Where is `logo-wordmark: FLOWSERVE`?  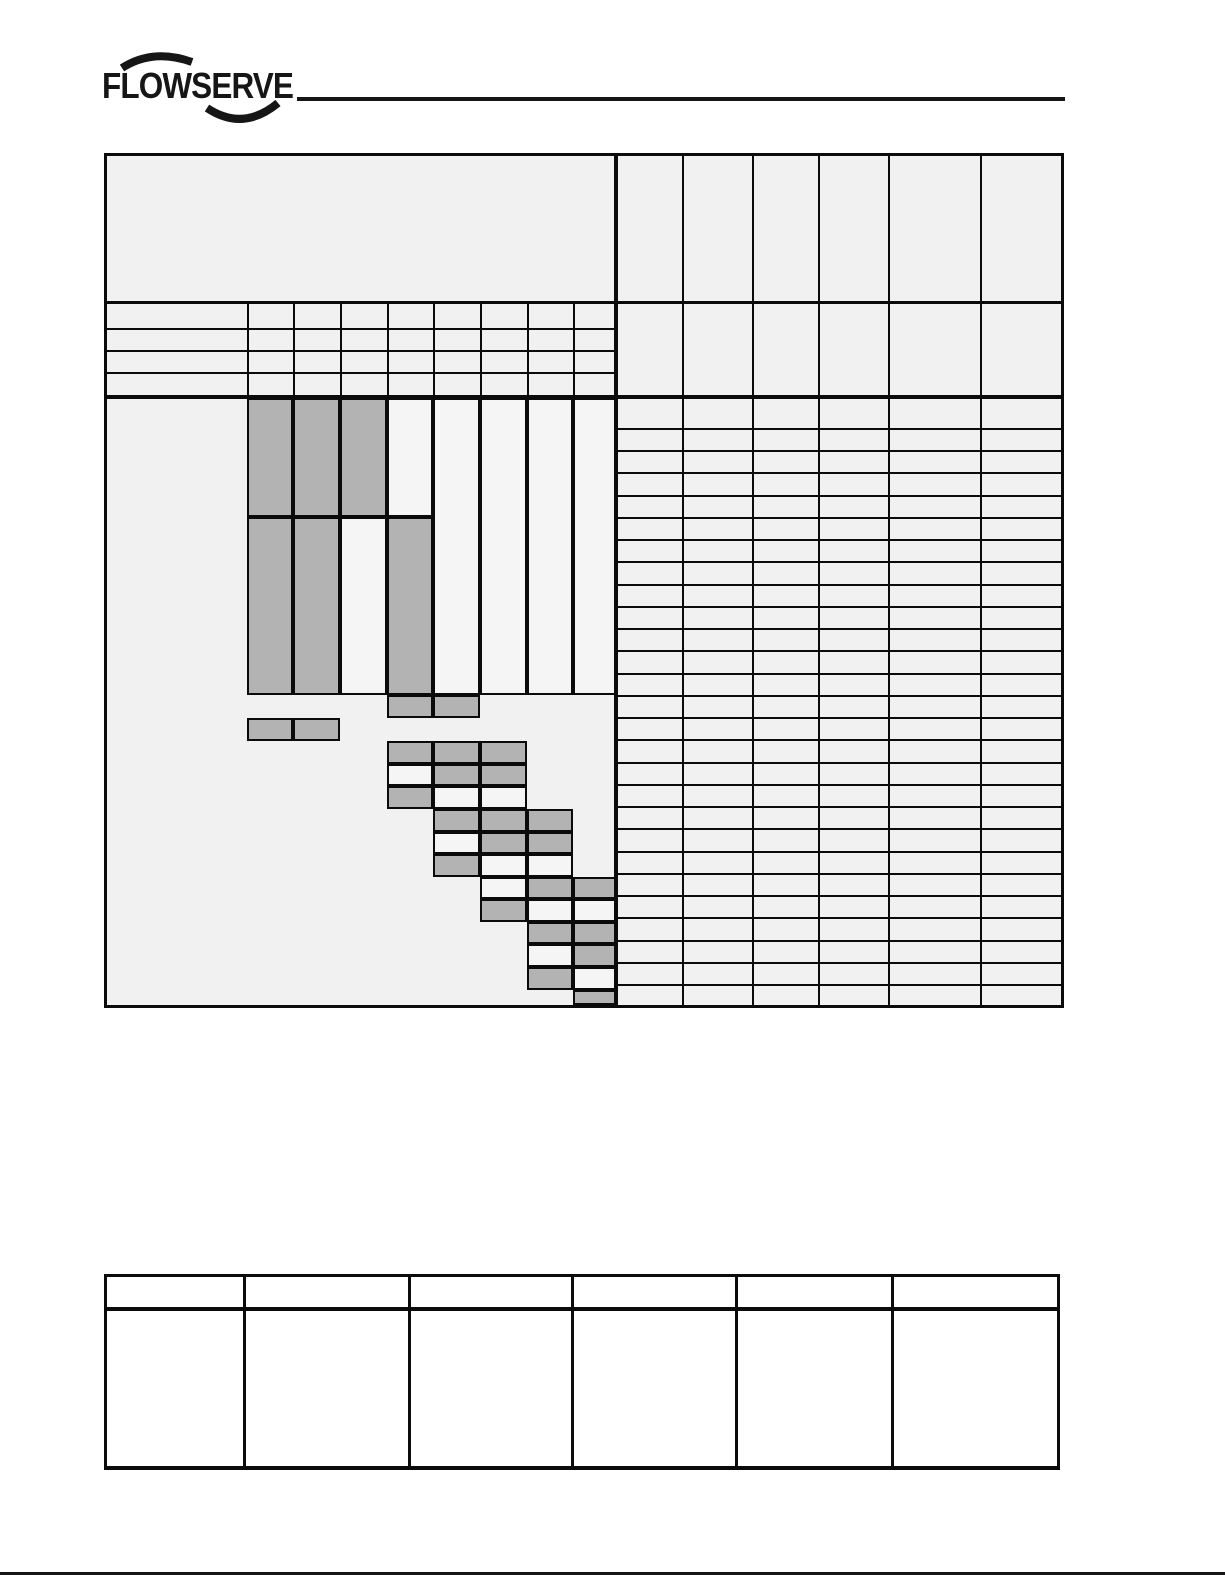
logo-wordmark: FLOWSERVE is located at coordinates (197, 85).